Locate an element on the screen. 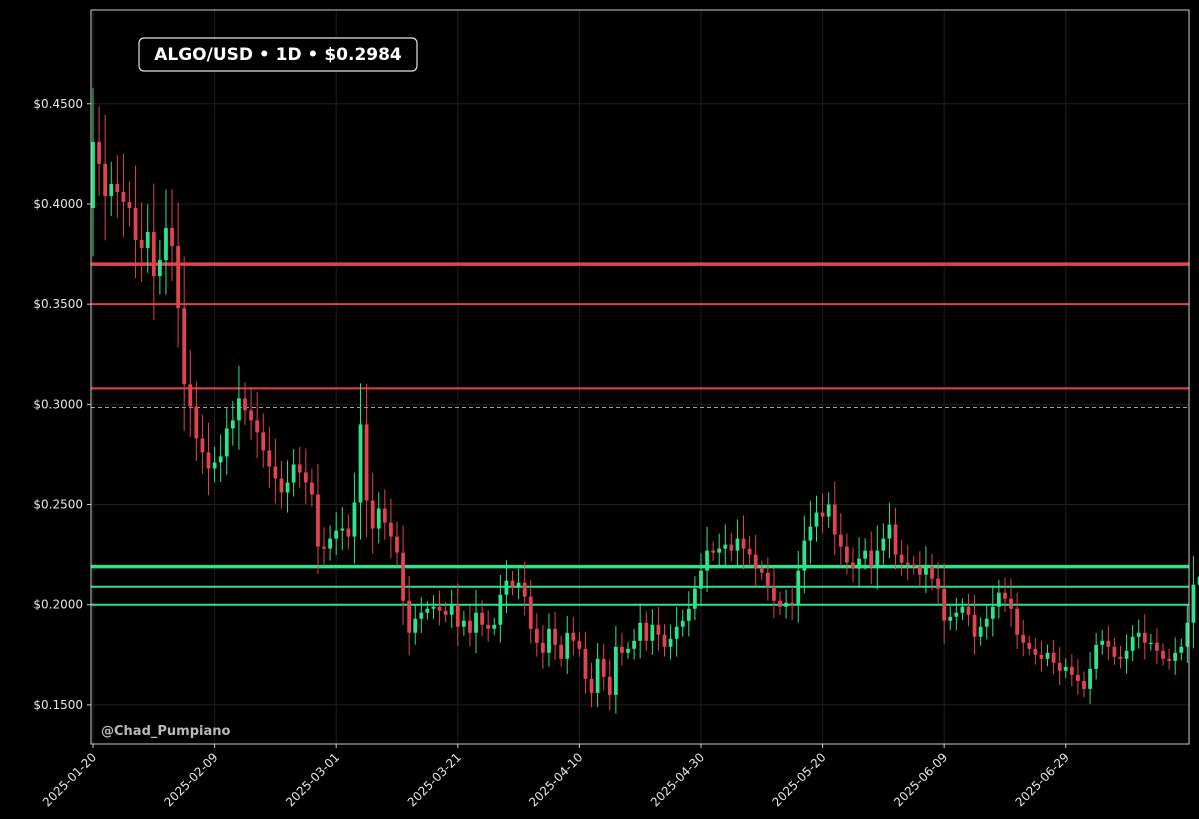 This screenshot has height=819, width=1199. title-badge: ALGO/USD • 1D • $0.2984 is located at coordinates (278, 54).